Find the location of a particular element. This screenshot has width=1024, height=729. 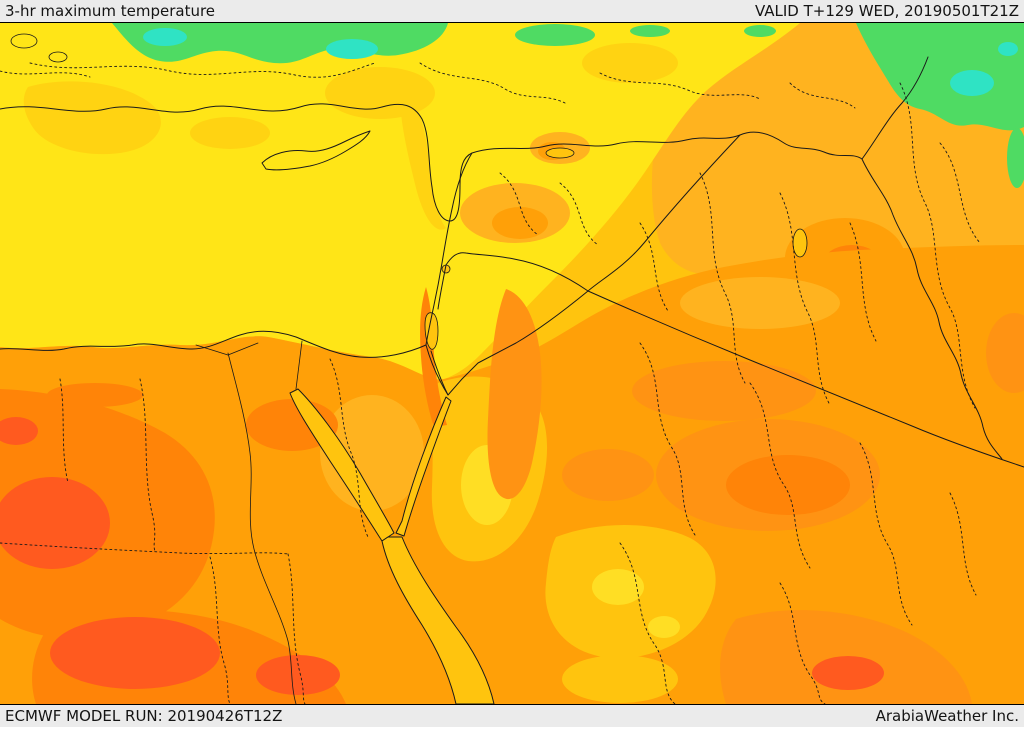

temp-core-red-south-egypt is located at coordinates (135, 653).